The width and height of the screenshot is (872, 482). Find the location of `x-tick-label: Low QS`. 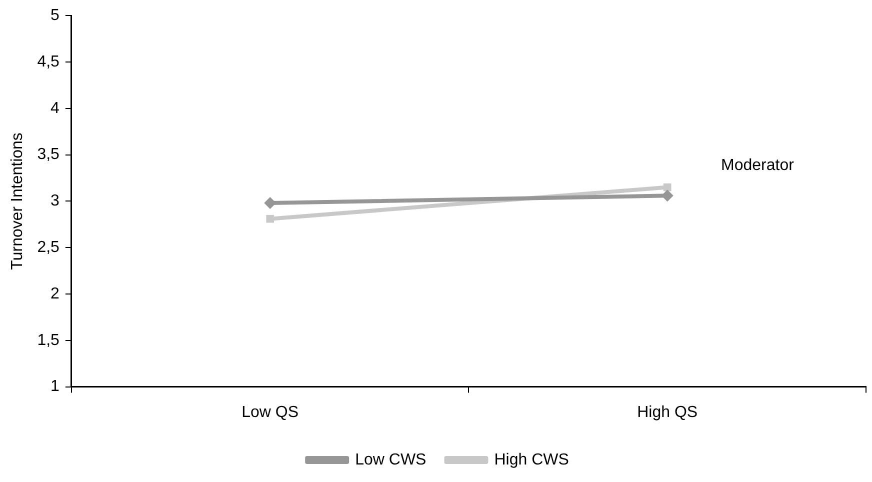

x-tick-label: Low QS is located at coordinates (270, 412).